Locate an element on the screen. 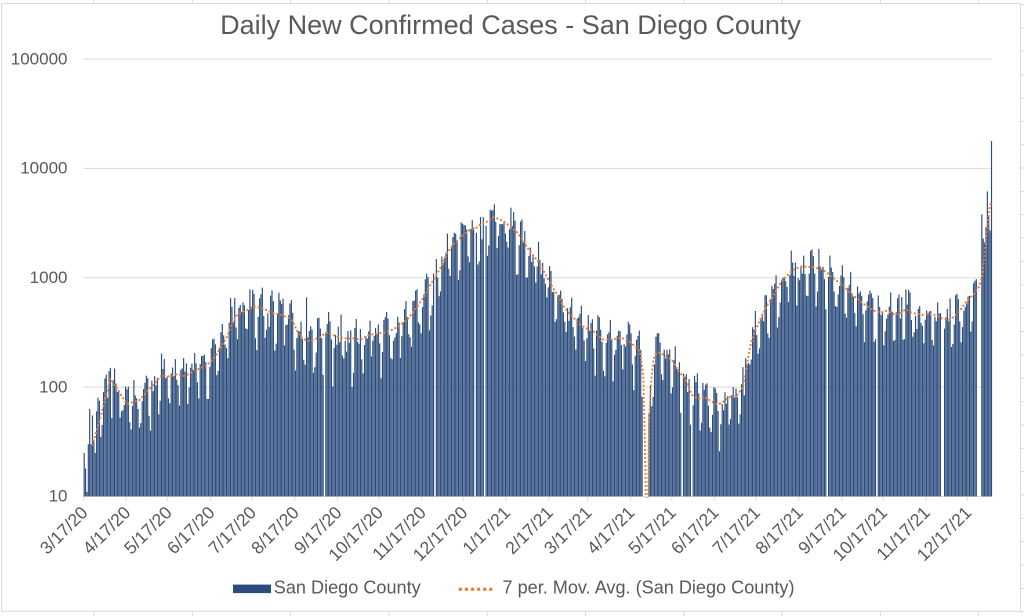 This screenshot has height=616, width=1024. svg-text: San Diego County is located at coordinates (348, 588).